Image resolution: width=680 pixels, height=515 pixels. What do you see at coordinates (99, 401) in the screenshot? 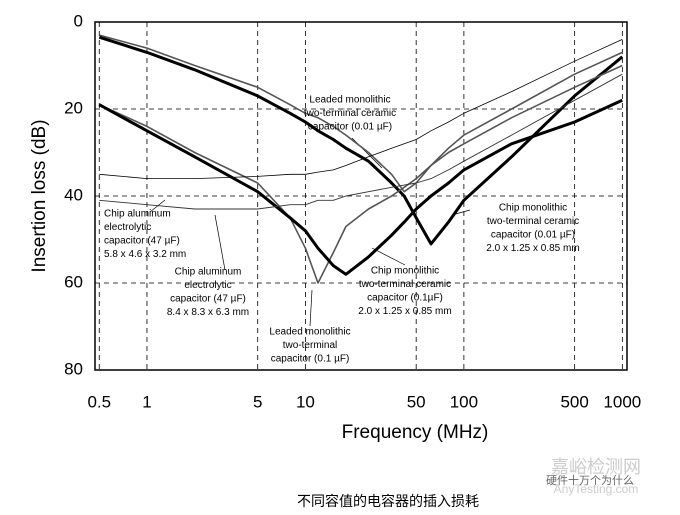
I see `x-tick-label: 0.5` at bounding box center [99, 401].